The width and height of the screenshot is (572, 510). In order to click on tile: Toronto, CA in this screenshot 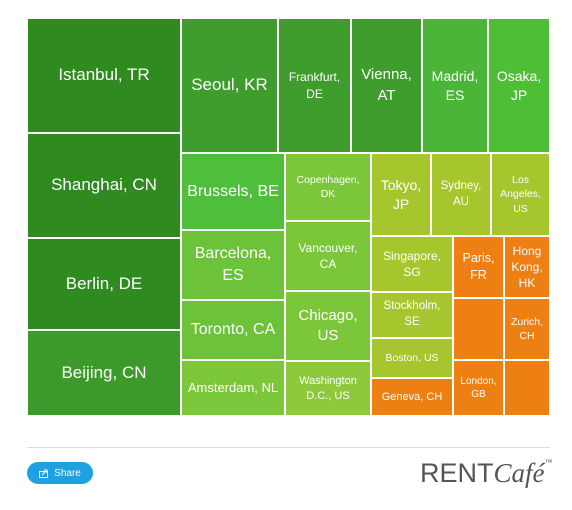, I will do `click(233, 330)`.